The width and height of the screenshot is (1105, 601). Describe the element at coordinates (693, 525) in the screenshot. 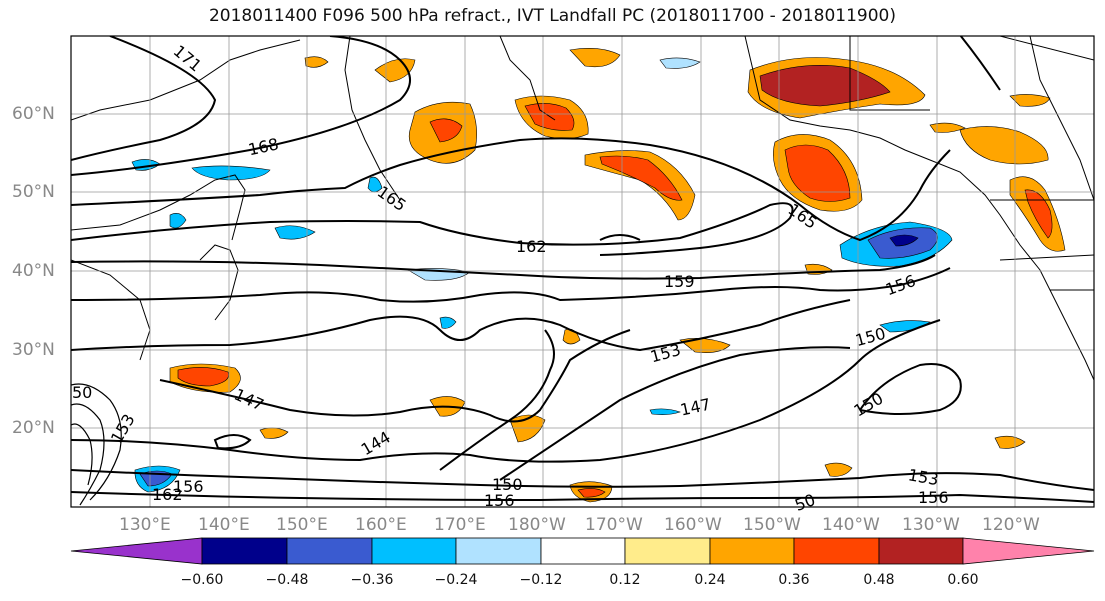

I see `lon-label: 160°W` at that location.